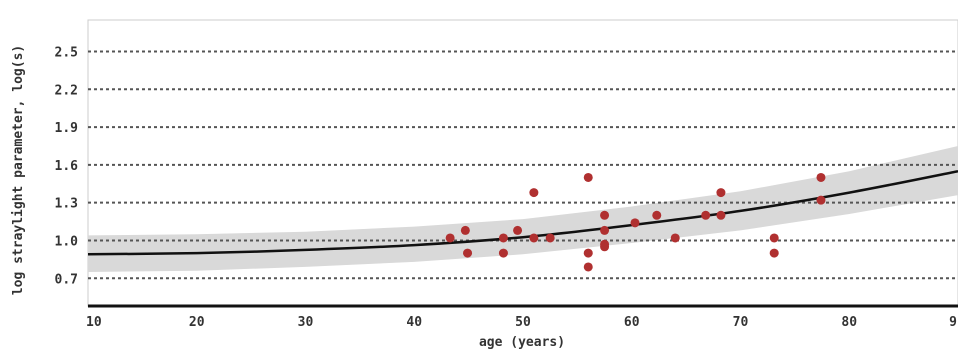  I want to click on y-tick-label: 1.0, so click(67, 241).